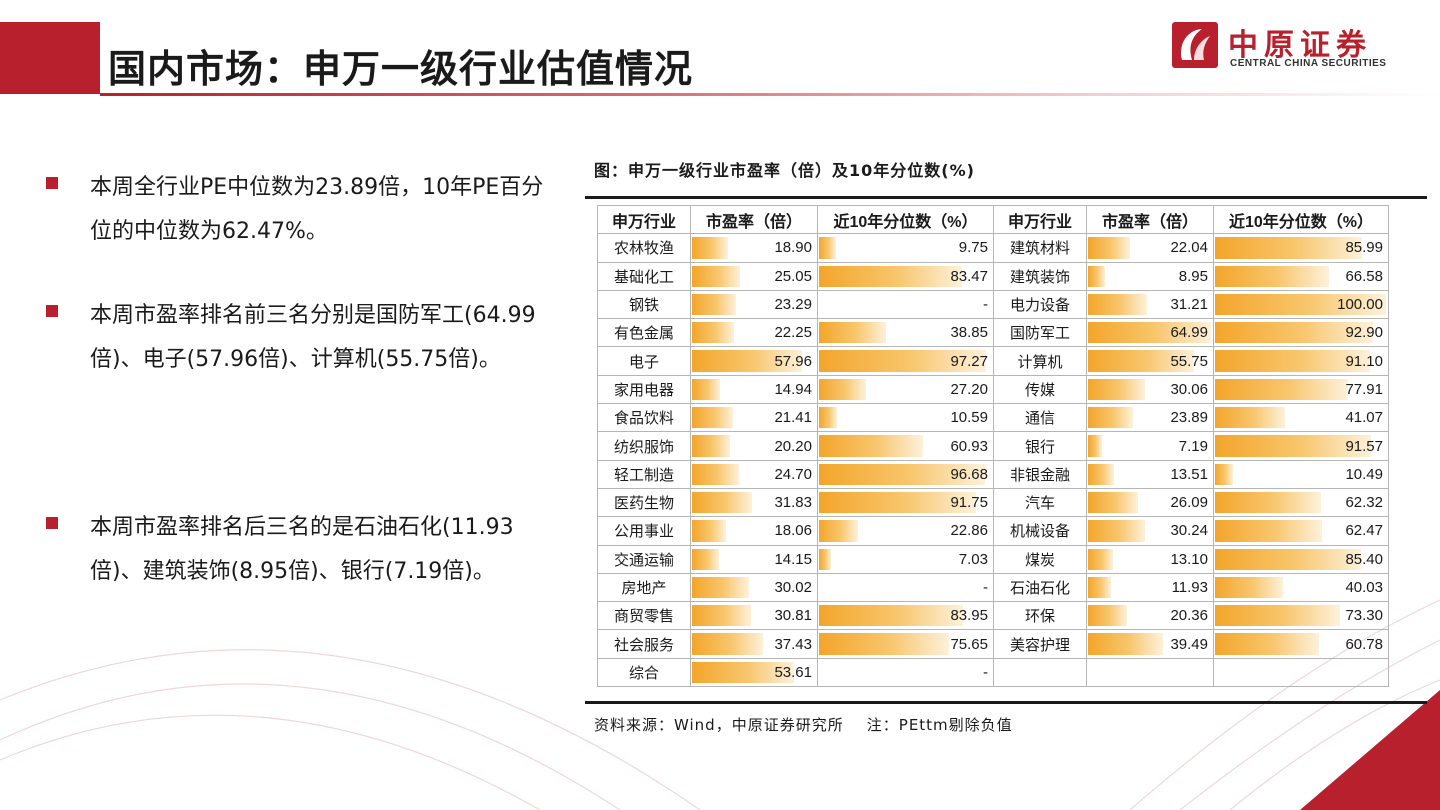 The height and width of the screenshot is (810, 1440). What do you see at coordinates (1150, 333) in the screenshot?
I see `value-cell: 64.99` at bounding box center [1150, 333].